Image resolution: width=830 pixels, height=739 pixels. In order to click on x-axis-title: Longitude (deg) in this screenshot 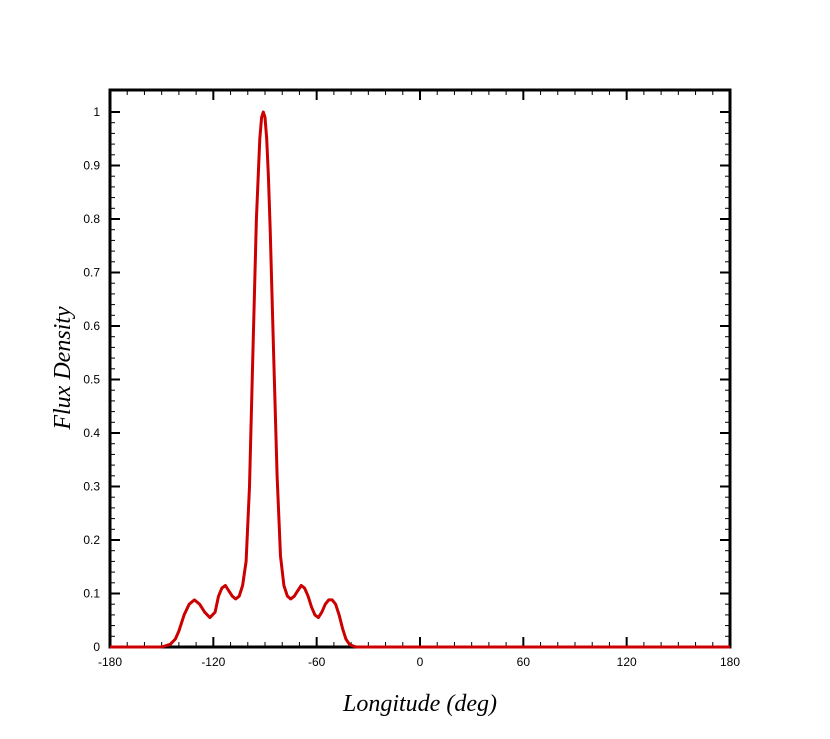, I will do `click(419, 704)`.